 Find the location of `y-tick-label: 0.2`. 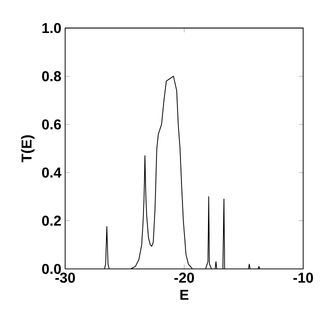

y-tick-label: 0.2 is located at coordinates (51, 221).